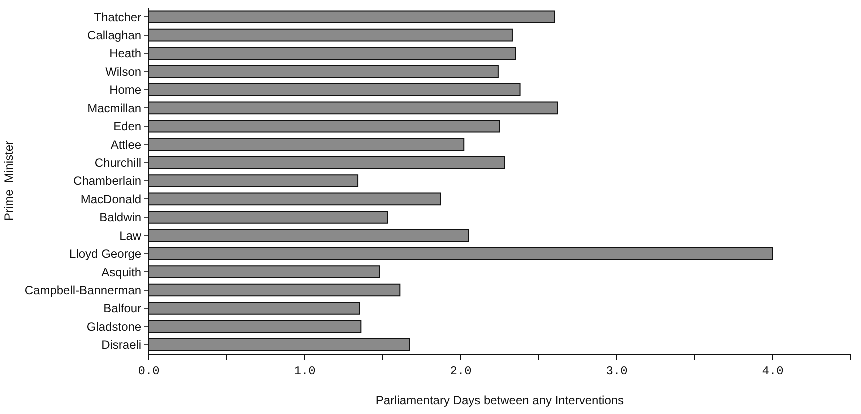  I want to click on y-tick-label: Gladstone, so click(114, 327).